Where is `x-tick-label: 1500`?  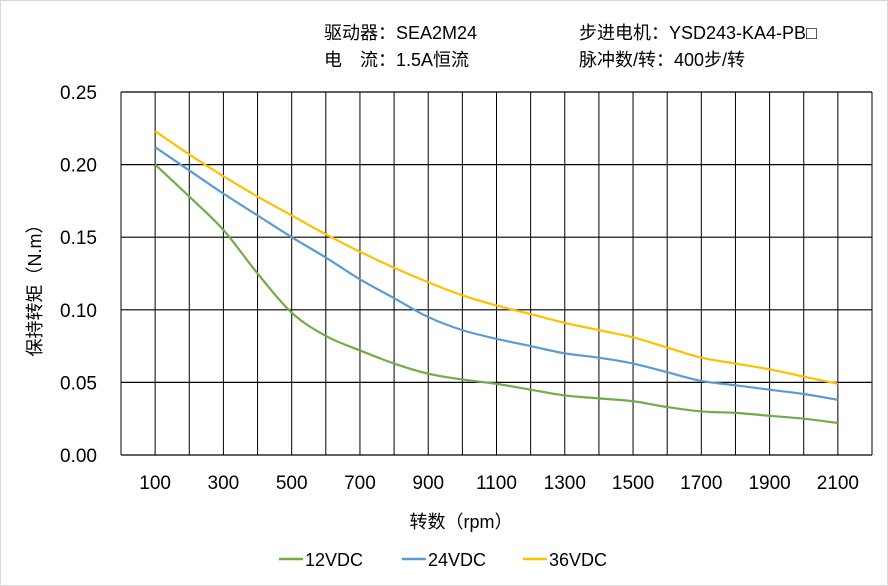
x-tick-label: 1500 is located at coordinates (633, 483).